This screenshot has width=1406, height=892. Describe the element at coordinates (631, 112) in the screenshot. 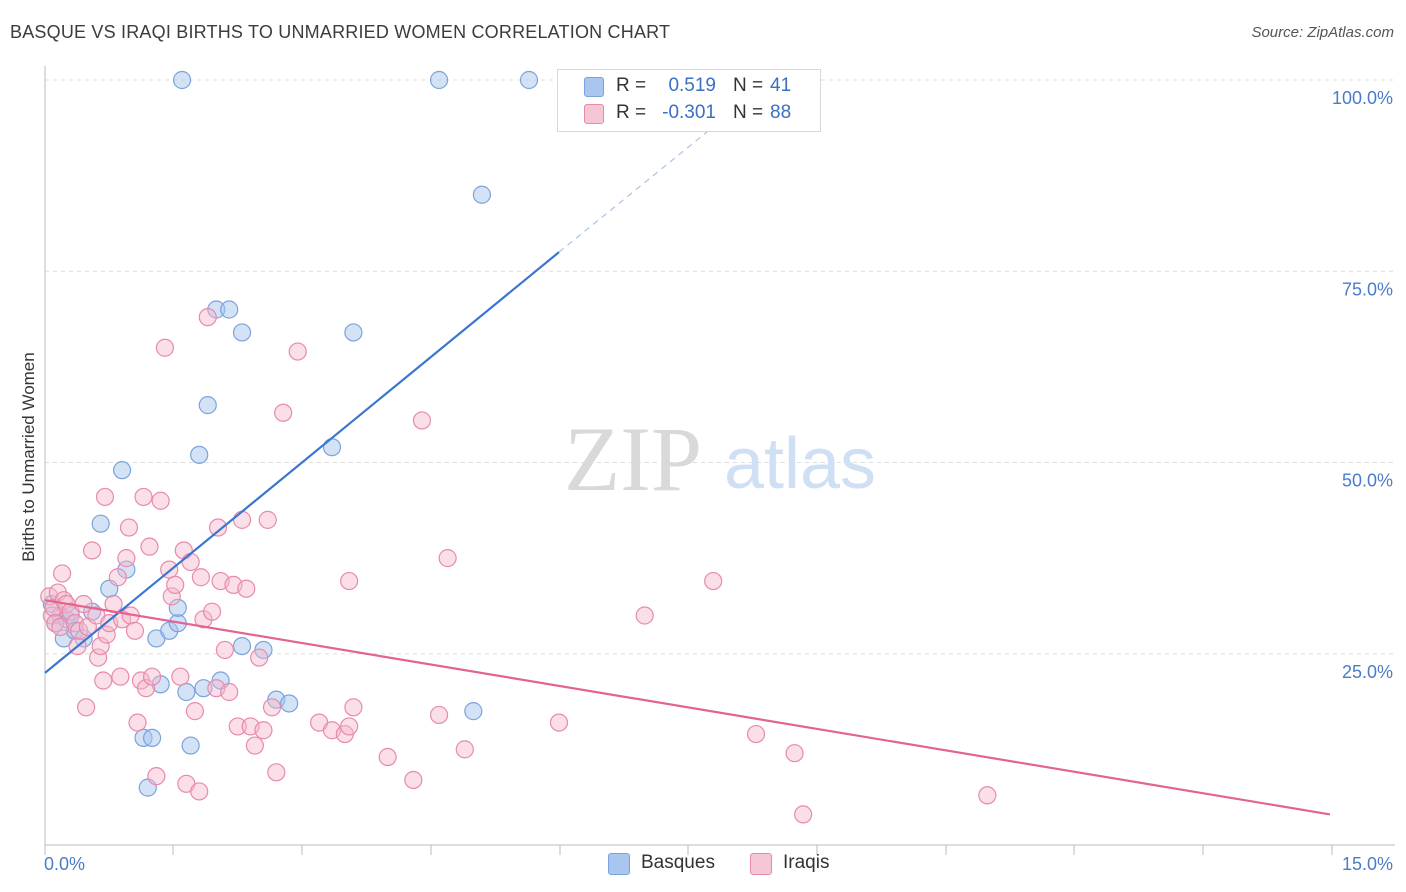

I see `legend-r-label: R =` at that location.